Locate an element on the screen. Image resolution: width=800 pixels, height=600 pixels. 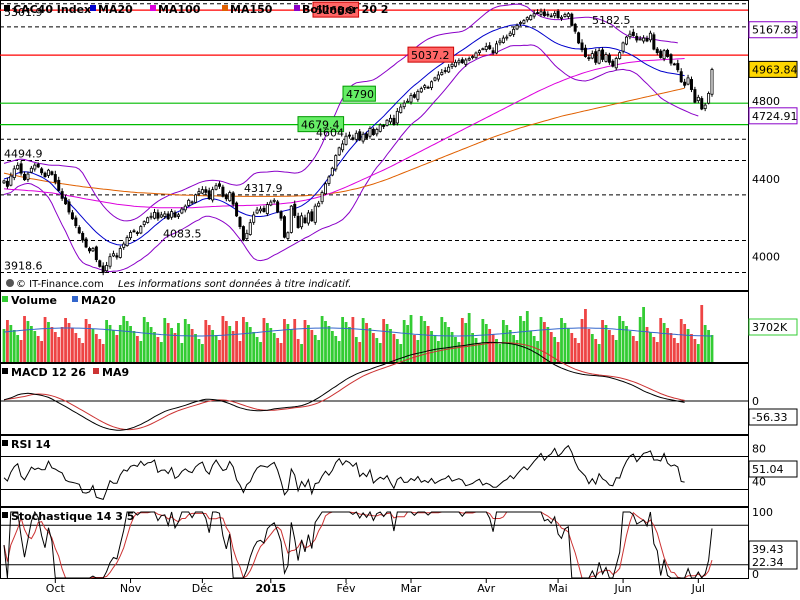
price-tag-box is located at coordinates (773, 69).